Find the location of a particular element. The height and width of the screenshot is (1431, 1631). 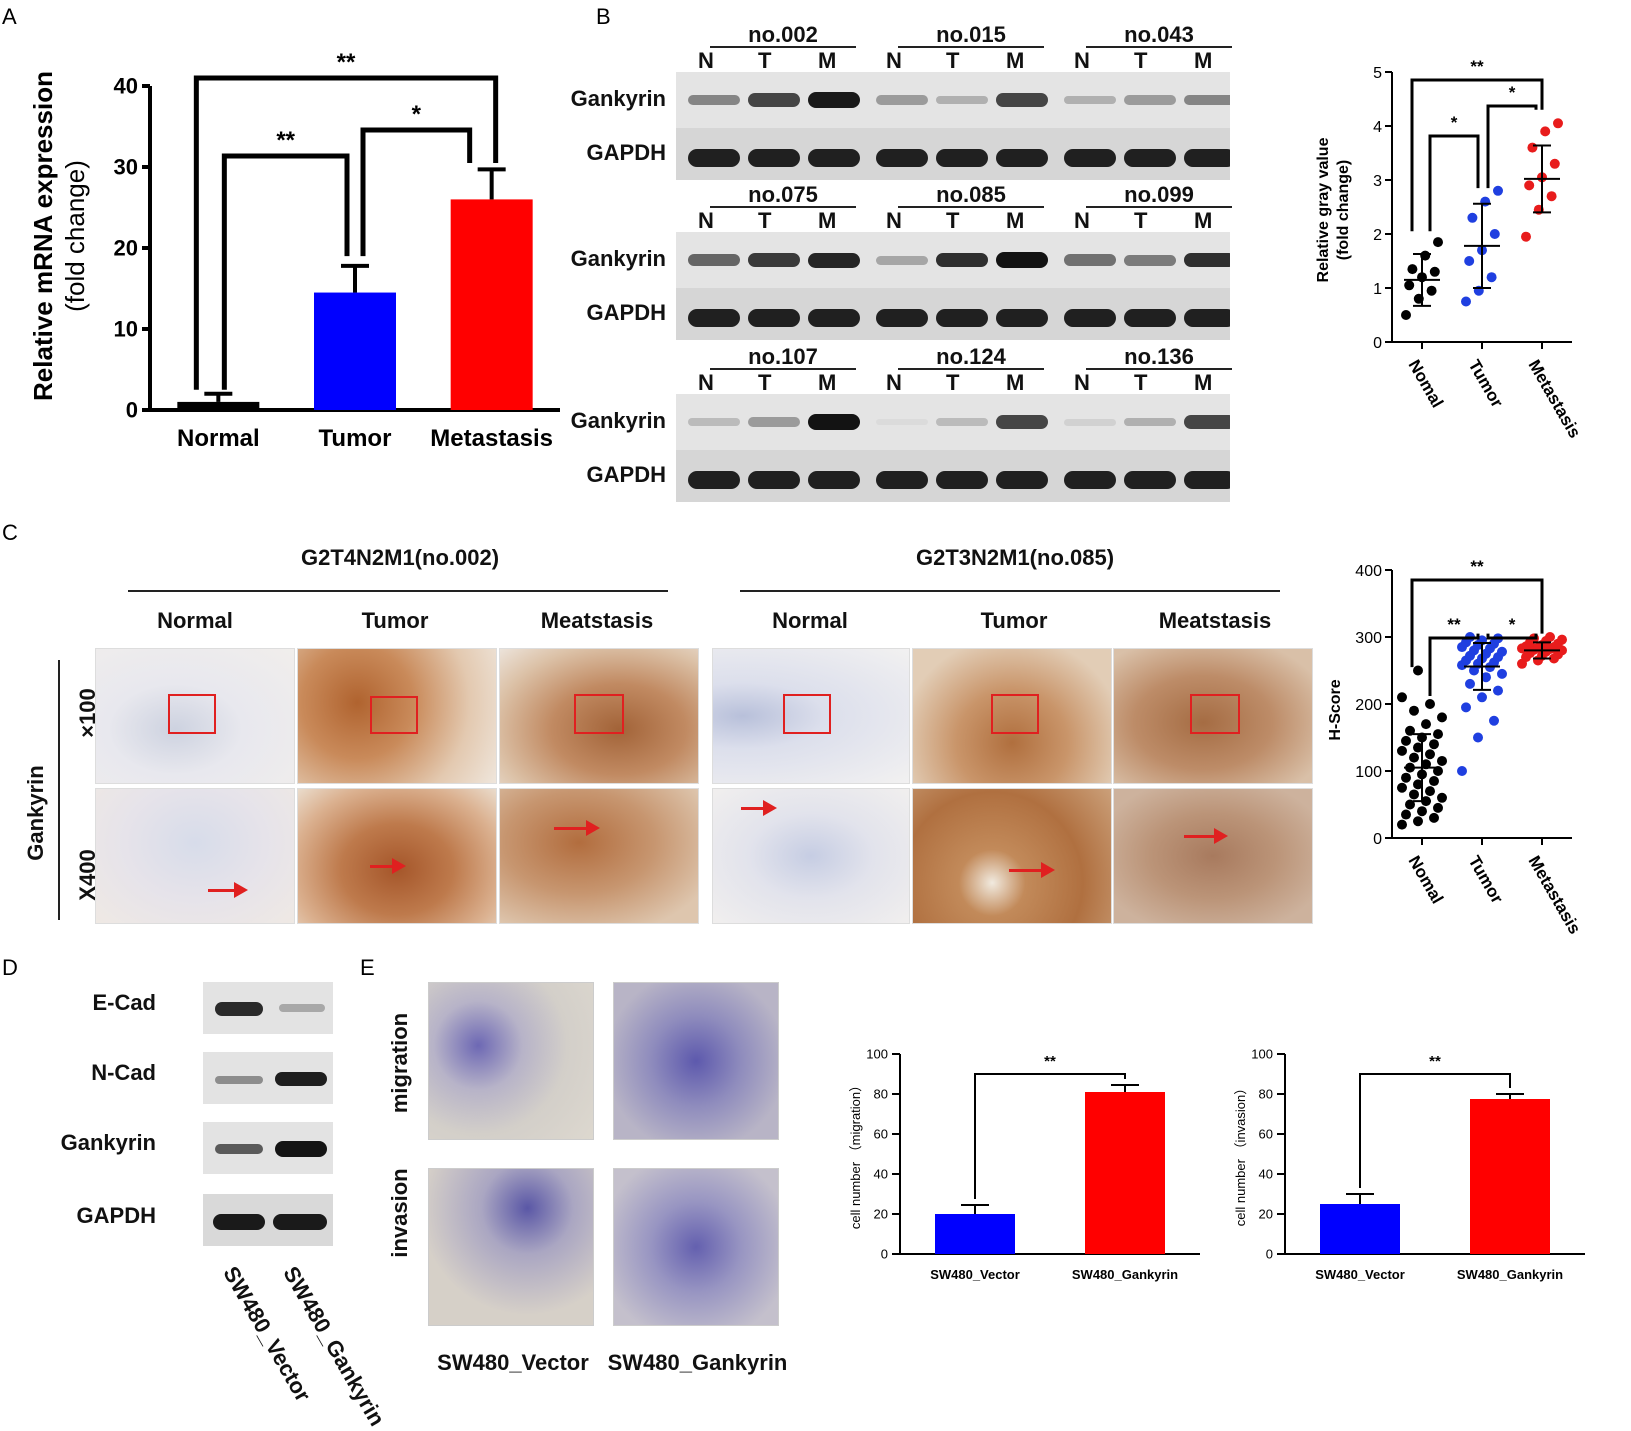

bar-sw480_vector is located at coordinates (1360, 1229).